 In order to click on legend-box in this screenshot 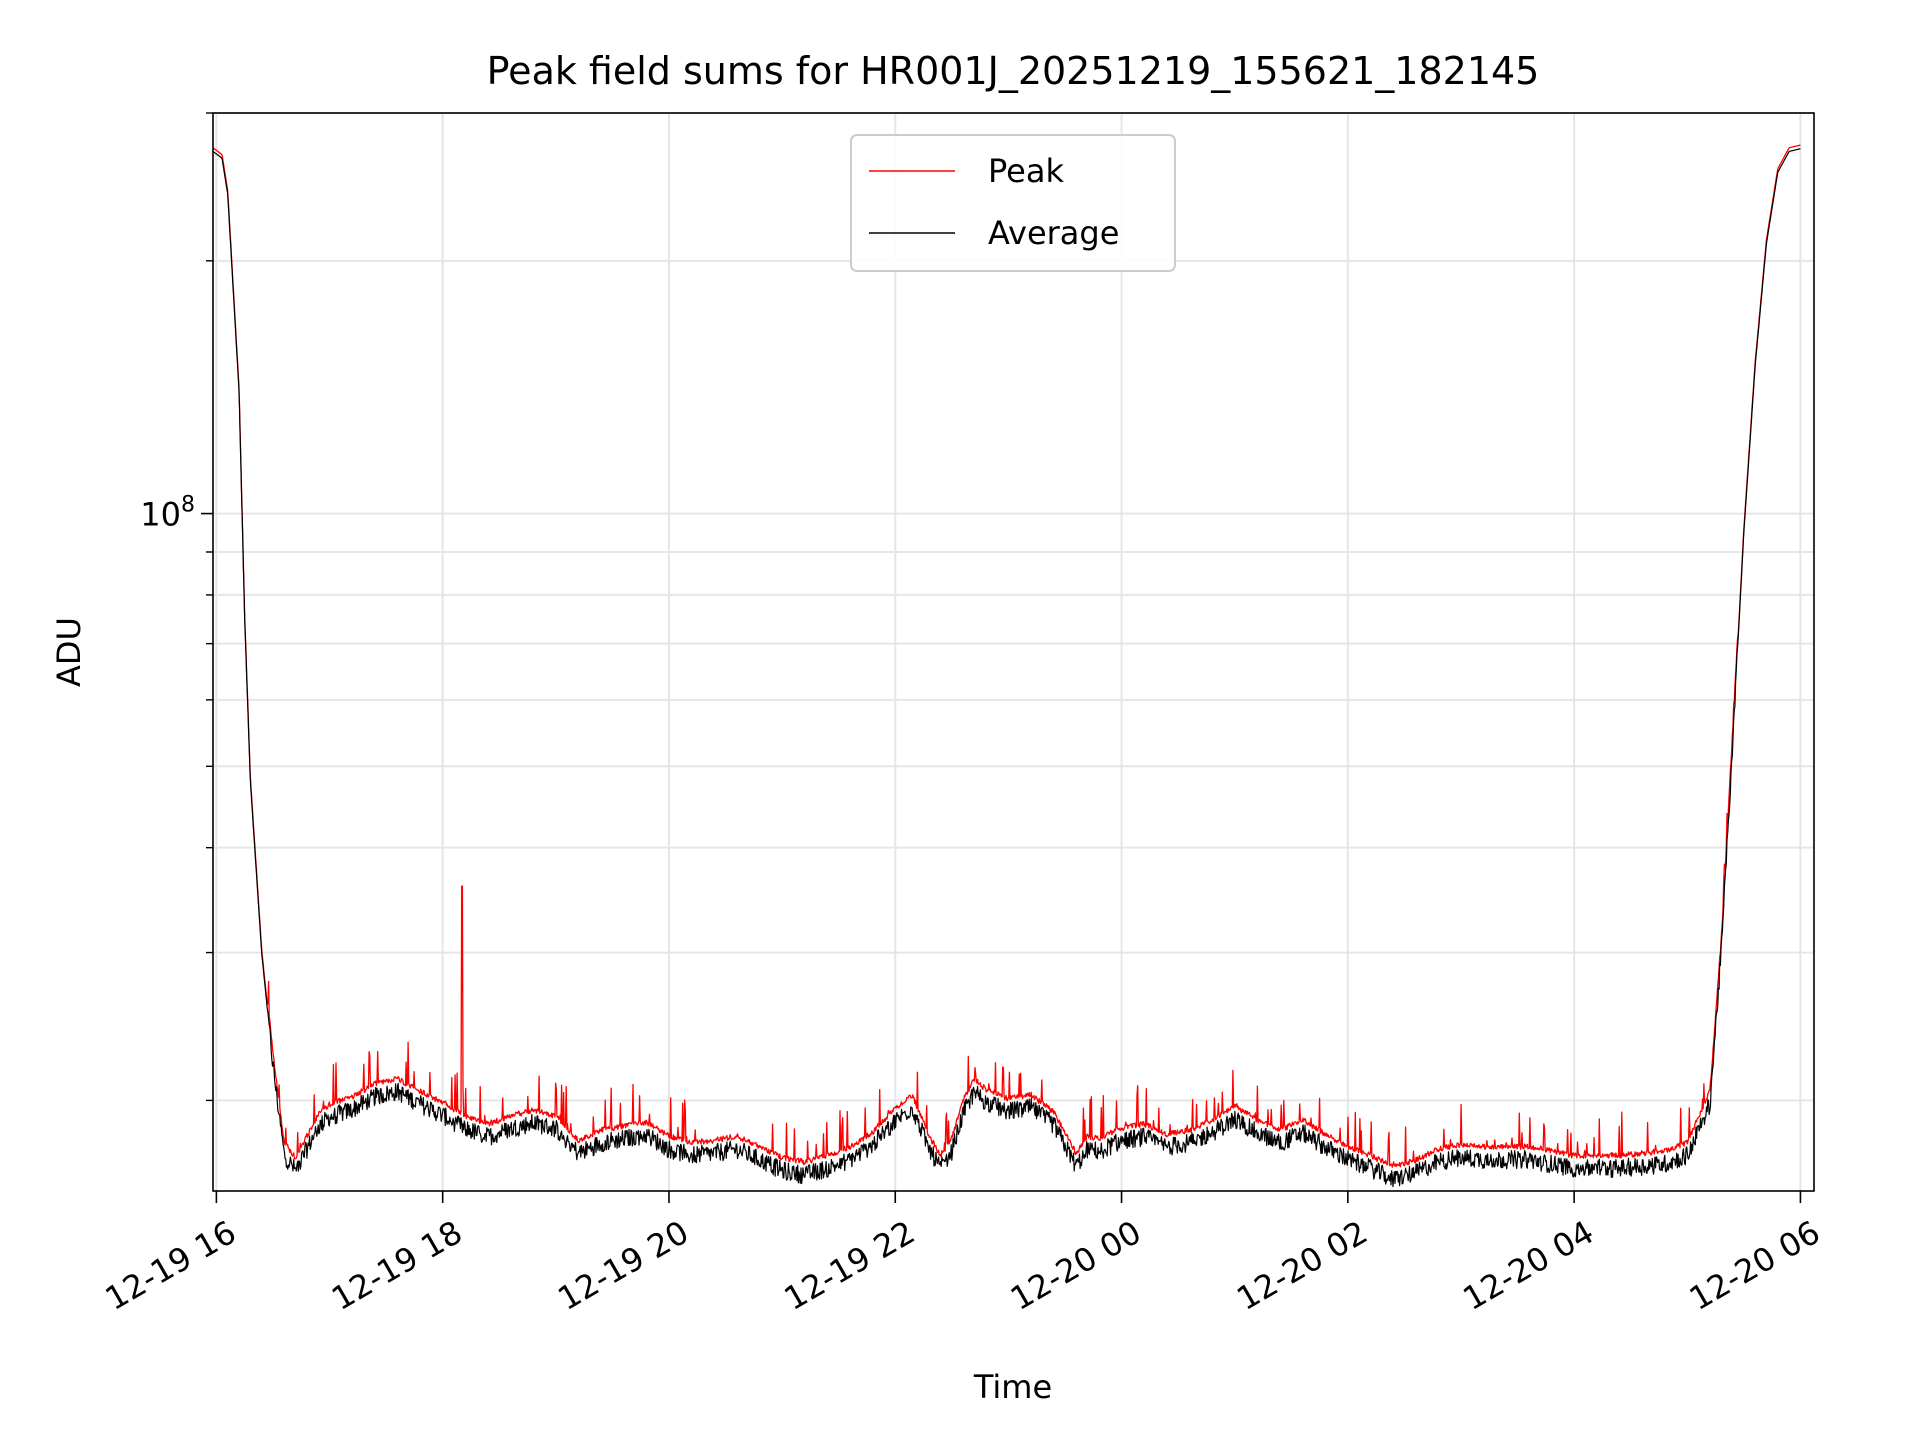, I will do `click(1013, 203)`.